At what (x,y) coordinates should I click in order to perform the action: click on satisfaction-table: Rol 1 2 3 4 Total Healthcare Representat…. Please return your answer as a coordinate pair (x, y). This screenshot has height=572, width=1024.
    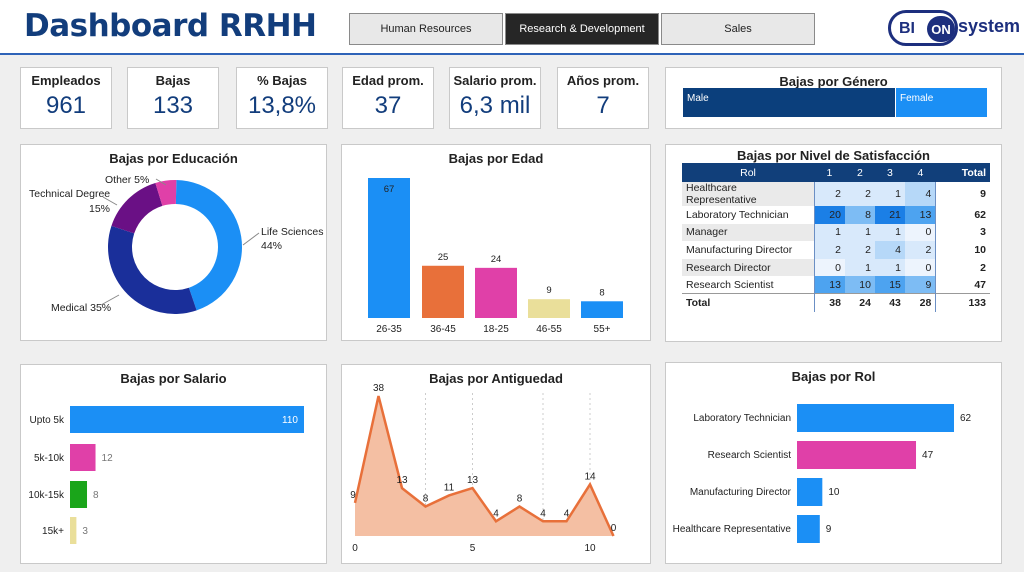
    Looking at the image, I should click on (836, 237).